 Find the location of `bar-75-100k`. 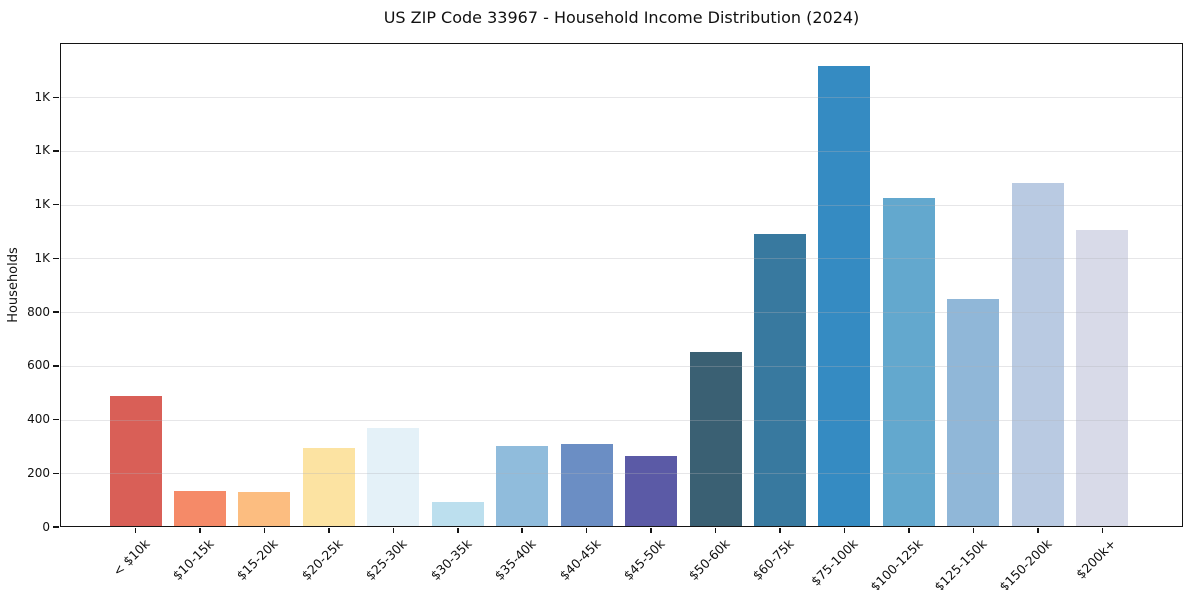

bar-75-100k is located at coordinates (844, 296).